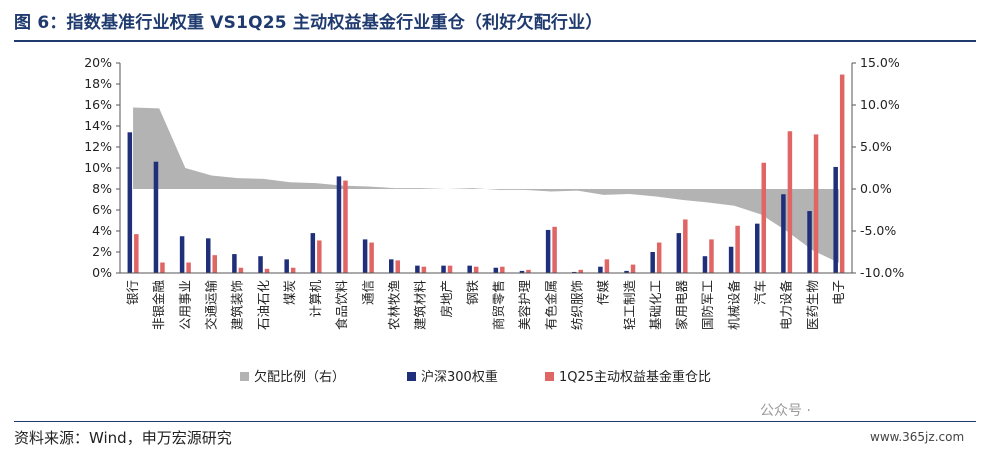 The width and height of the screenshot is (990, 453). Describe the element at coordinates (760, 292) in the screenshot. I see `category-label: 汽车` at that location.